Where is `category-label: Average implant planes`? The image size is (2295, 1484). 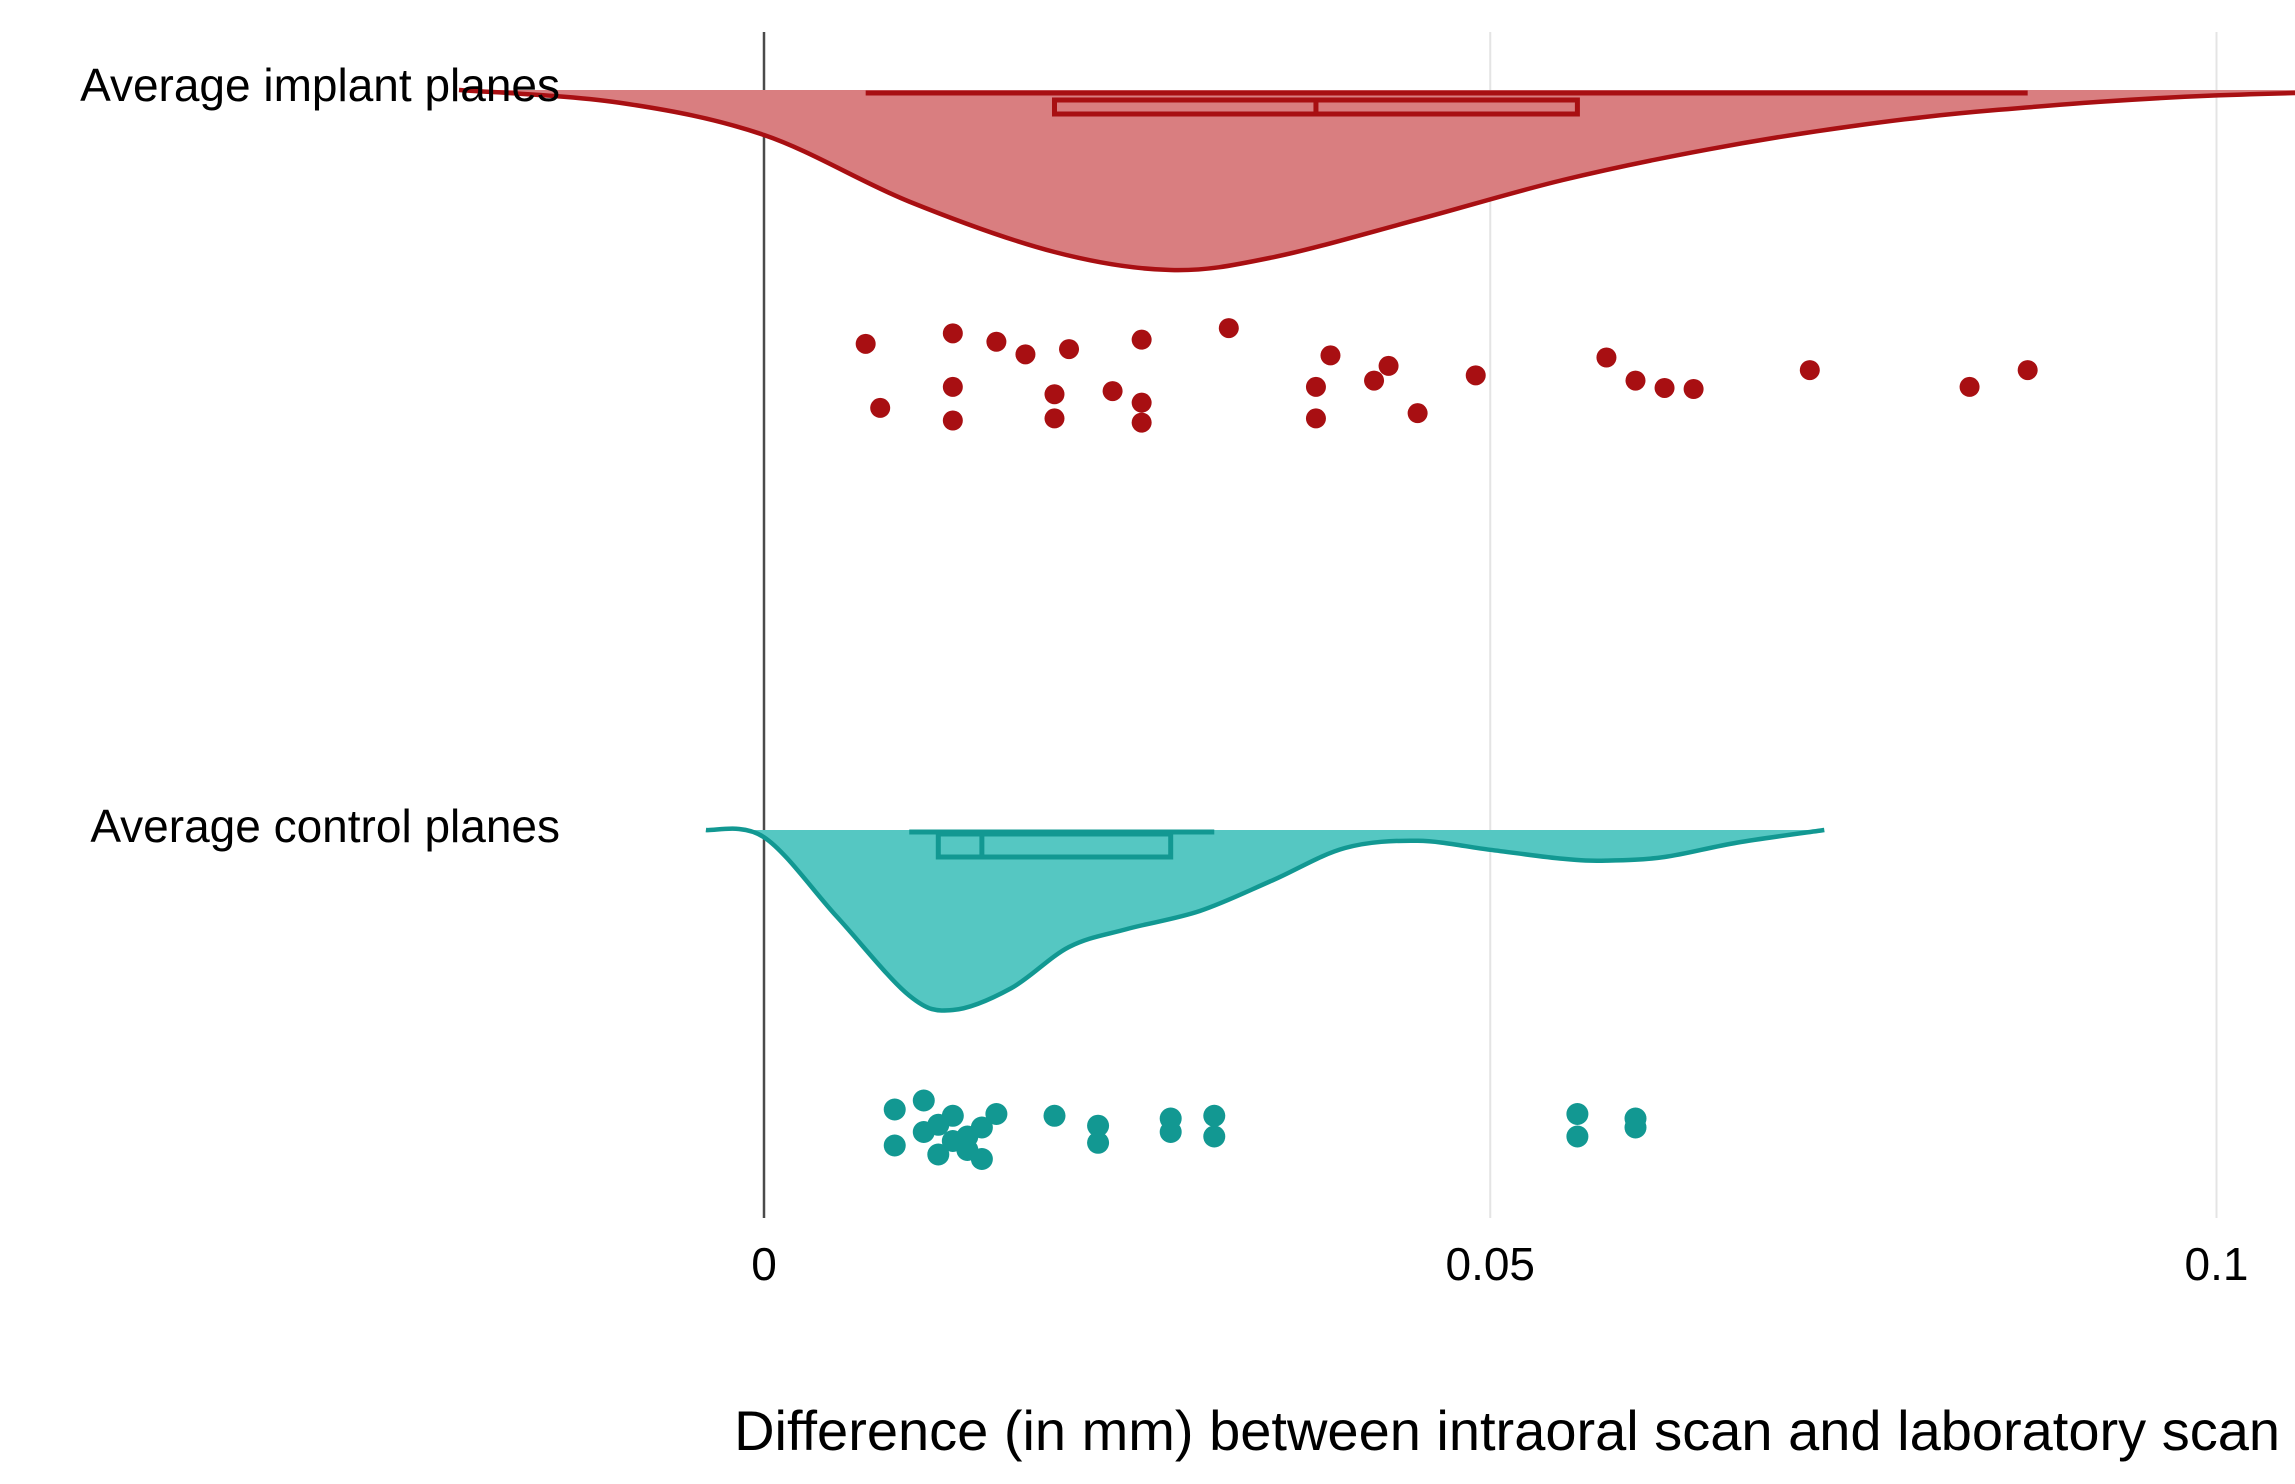 category-label: Average implant planes is located at coordinates (320, 85).